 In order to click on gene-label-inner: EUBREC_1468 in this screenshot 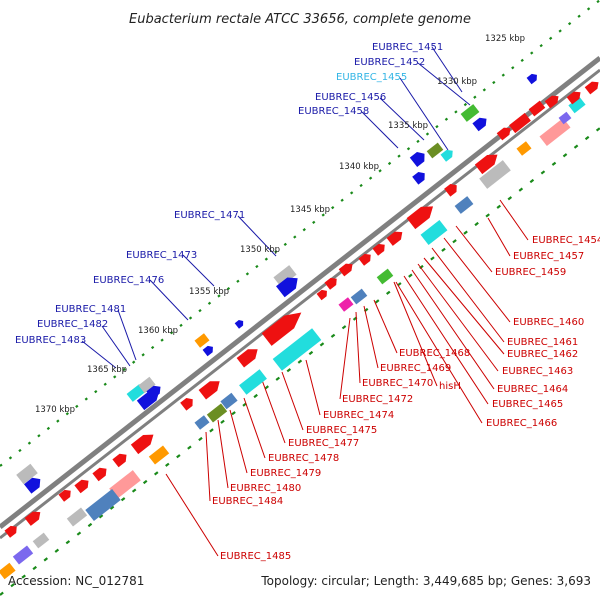, I will do `click(434, 353)`.